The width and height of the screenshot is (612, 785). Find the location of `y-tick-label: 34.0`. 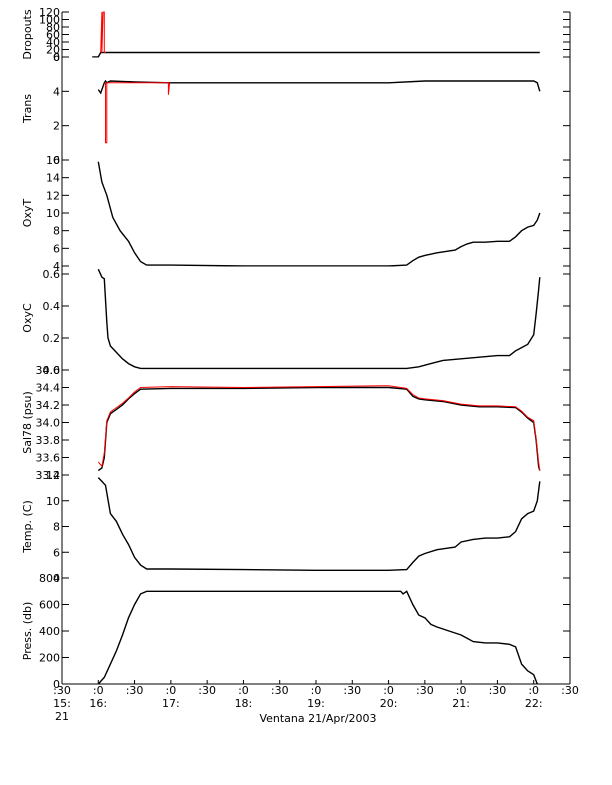

y-tick-label: 34.0 is located at coordinates (48, 423).